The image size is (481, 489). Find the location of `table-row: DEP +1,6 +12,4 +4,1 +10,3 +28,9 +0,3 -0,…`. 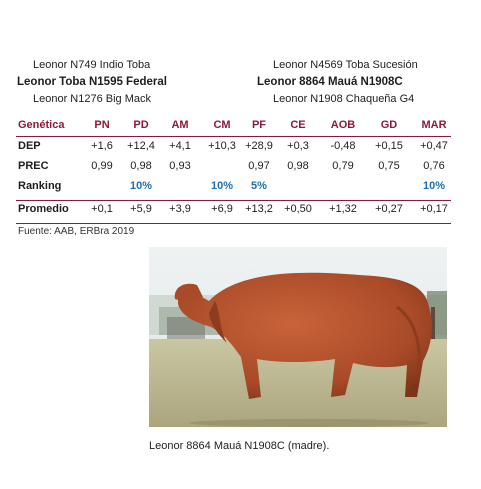

table-row: DEP +1,6 +12,4 +4,1 +10,3 +28,9 +0,3 -0,… is located at coordinates (233, 147).